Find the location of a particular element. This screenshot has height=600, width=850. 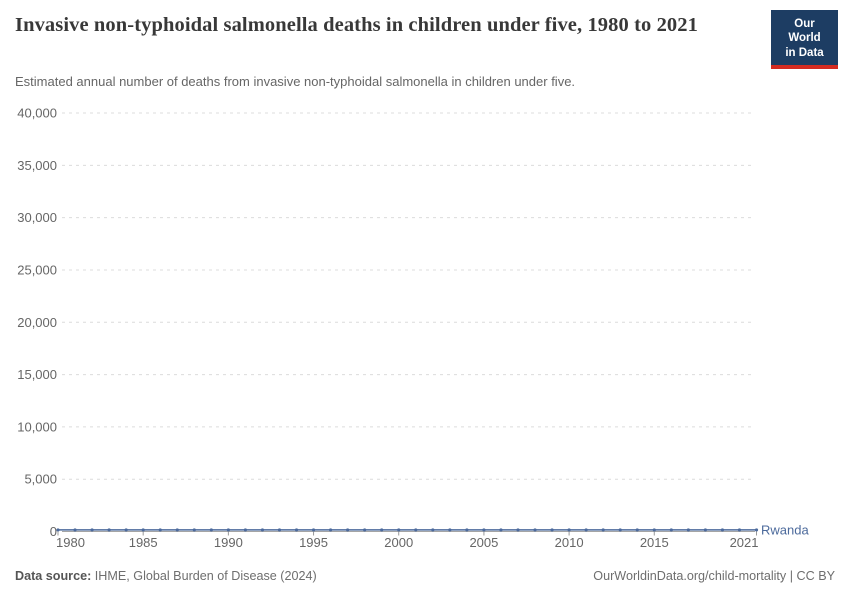

entity-label: Rwanda is located at coordinates (785, 529).